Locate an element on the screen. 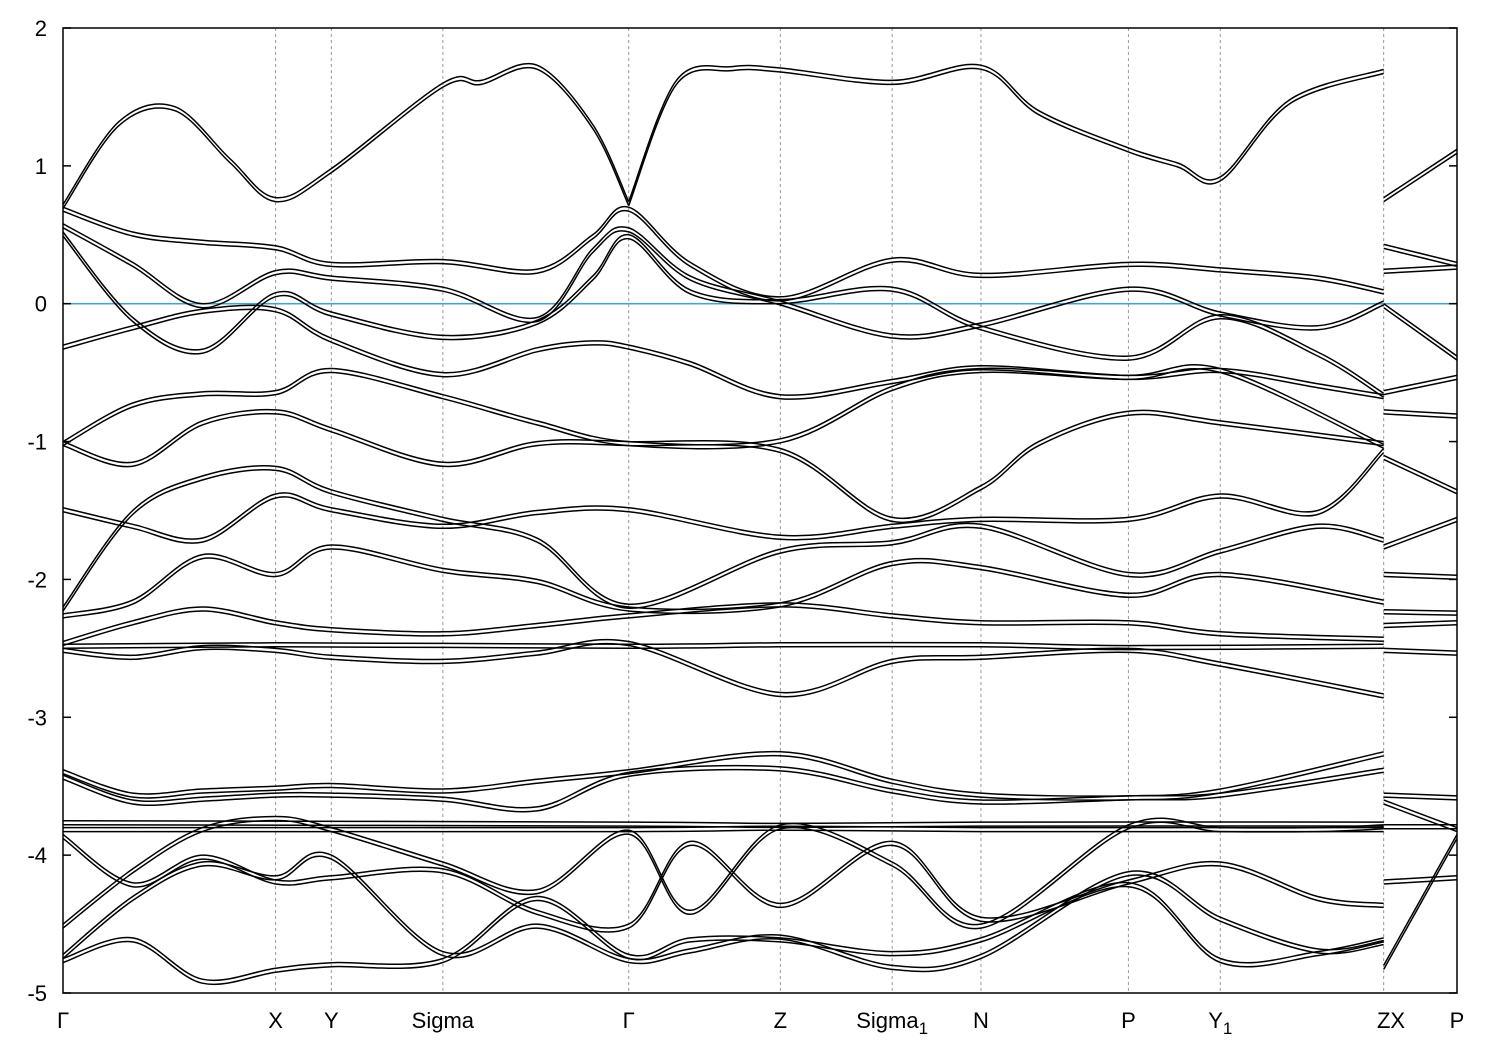 Image resolution: width=1500 pixels, height=1050 pixels. y-tick-label: -2 is located at coordinates (37, 579).